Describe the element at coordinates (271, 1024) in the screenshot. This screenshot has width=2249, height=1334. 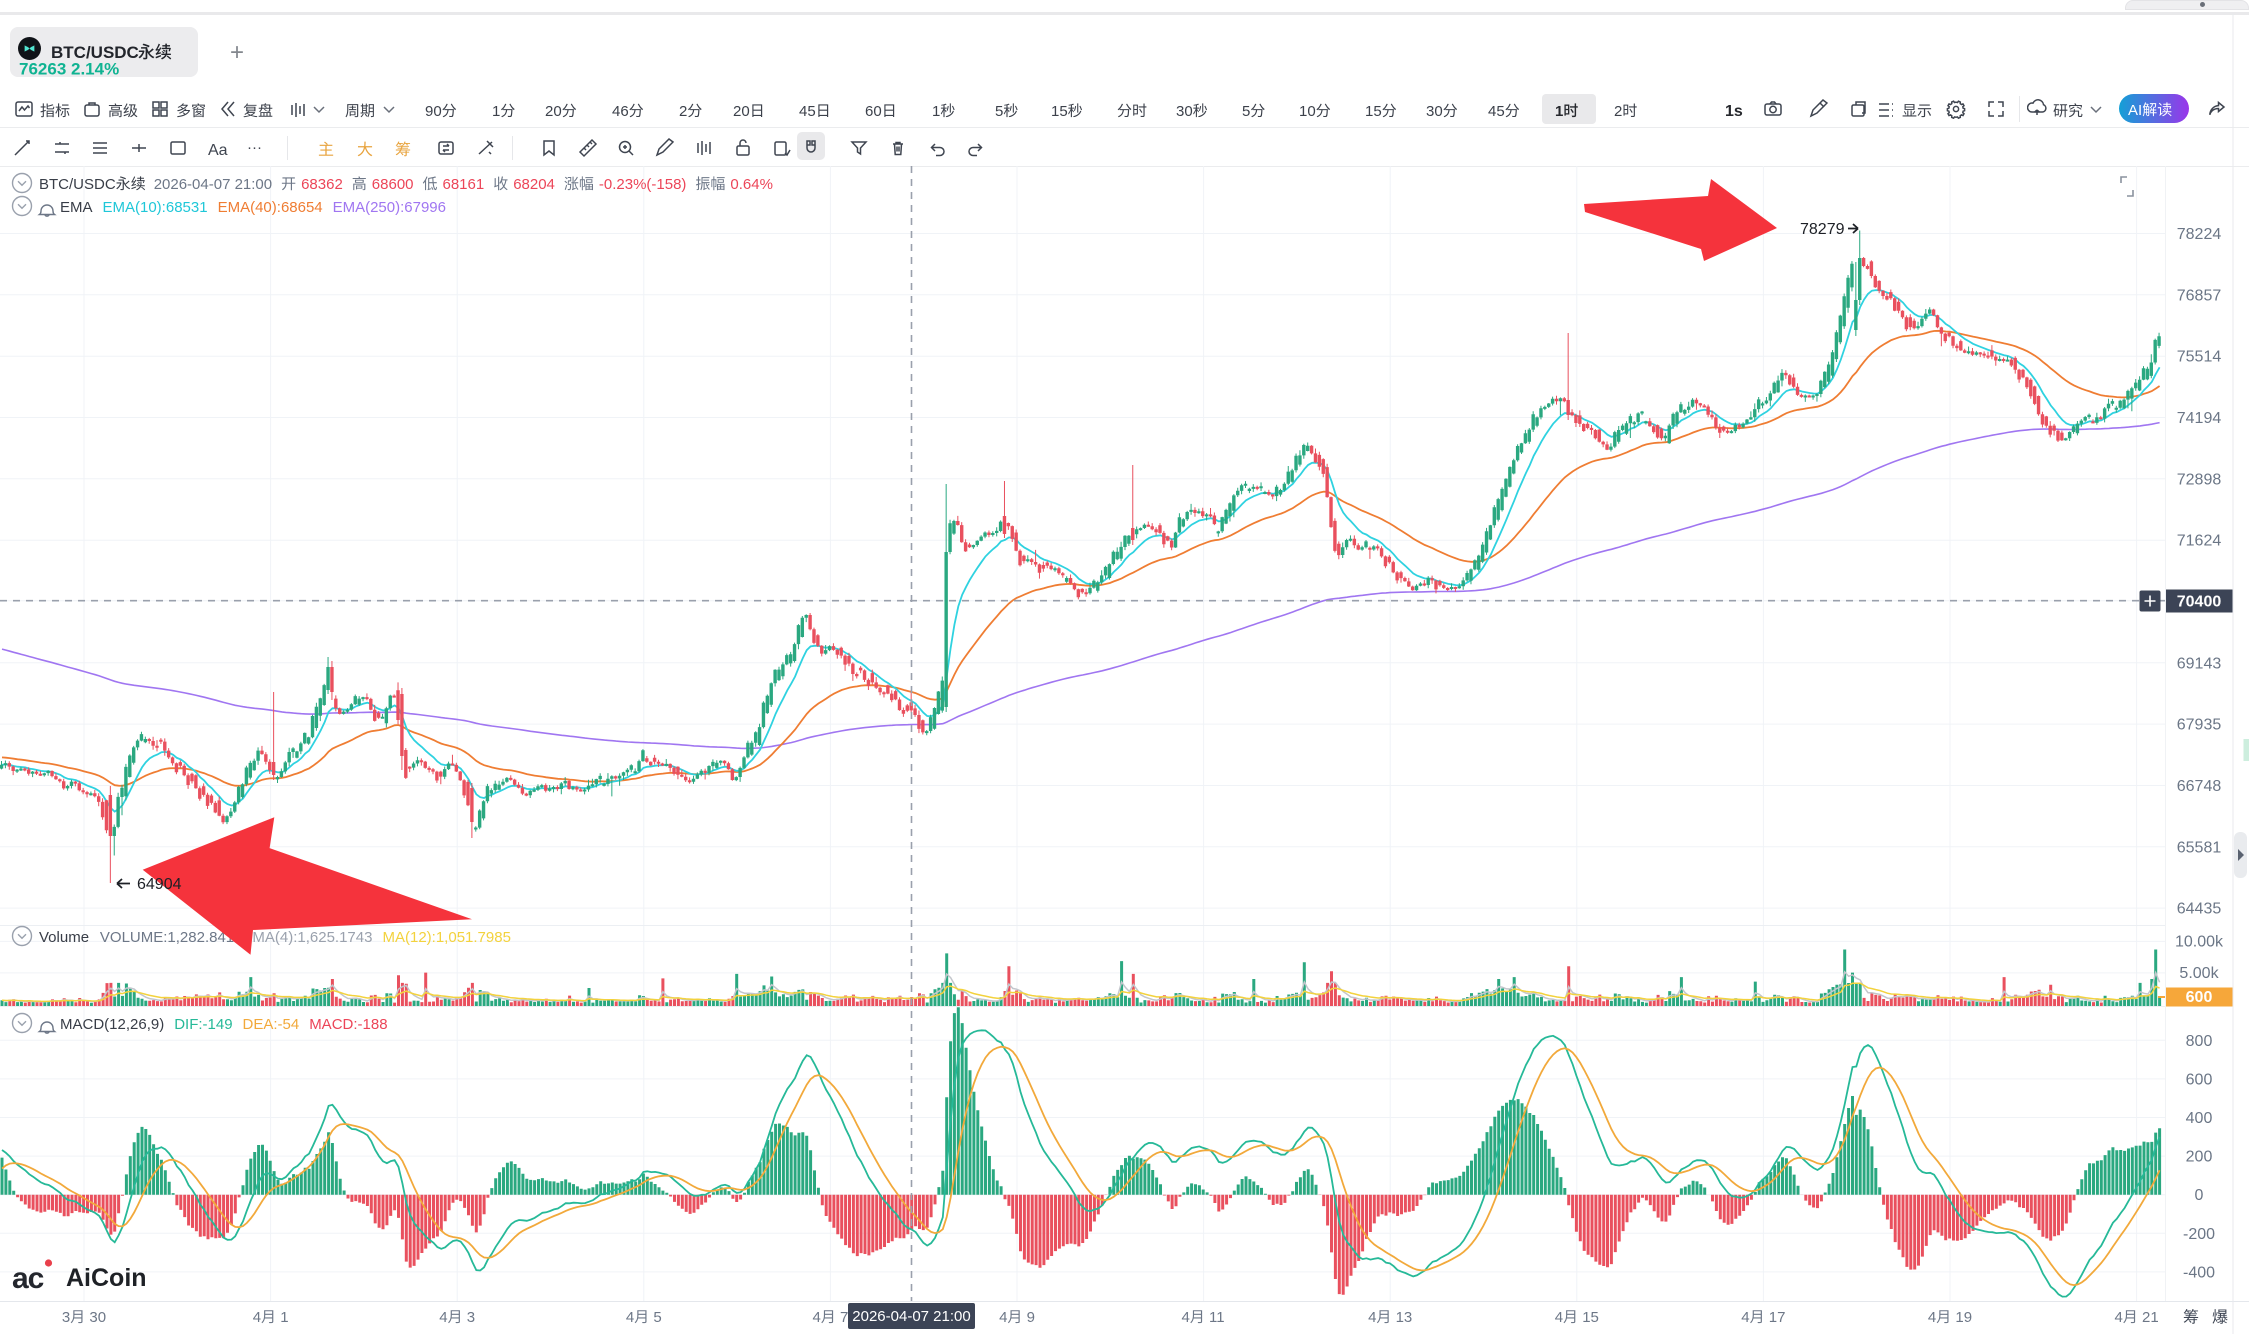
I see `svg-text: DEA:-54` at that location.